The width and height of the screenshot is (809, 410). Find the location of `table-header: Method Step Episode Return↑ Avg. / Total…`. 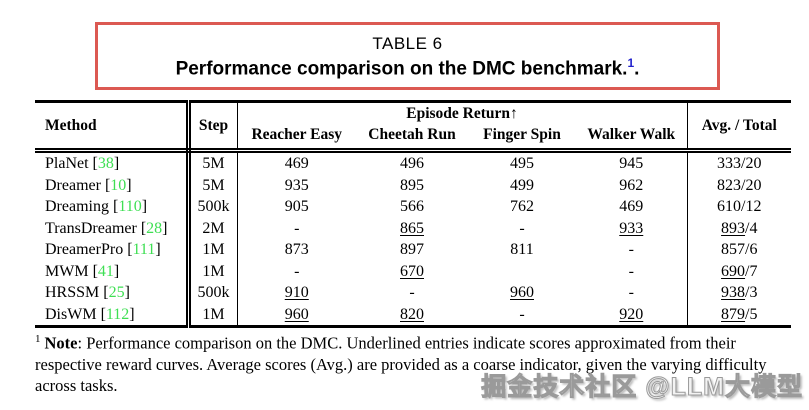

table-header: Method Step Episode Return↑ Avg. / Total… is located at coordinates (413, 127).